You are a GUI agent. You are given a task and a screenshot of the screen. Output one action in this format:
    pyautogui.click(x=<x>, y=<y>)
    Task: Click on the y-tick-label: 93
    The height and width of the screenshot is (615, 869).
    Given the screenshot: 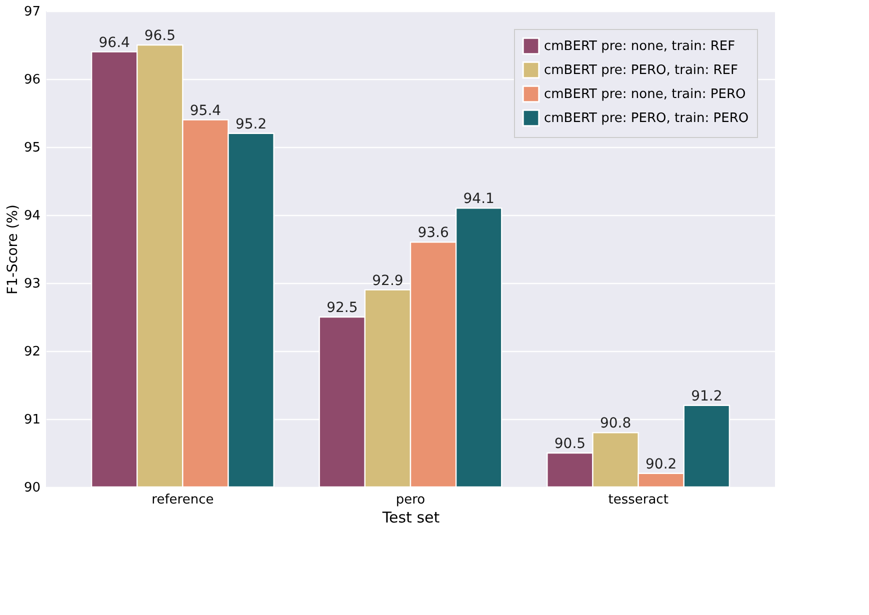 What is the action you would take?
    pyautogui.click(x=32, y=284)
    